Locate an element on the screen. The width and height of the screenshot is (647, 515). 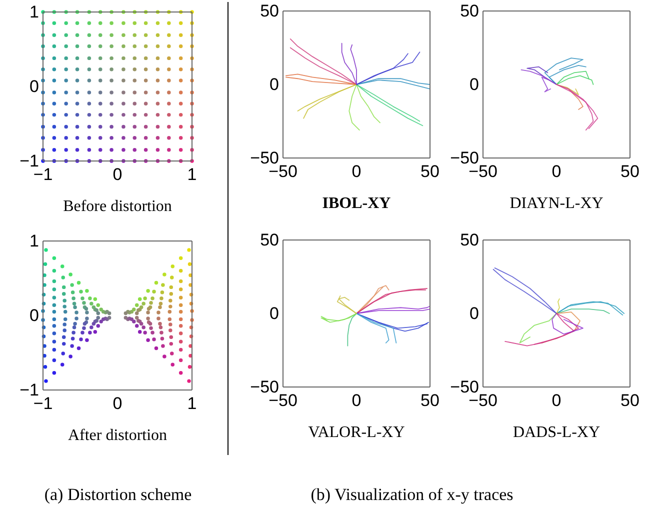
x-axis-title: IBOL-XY is located at coordinates (357, 203).